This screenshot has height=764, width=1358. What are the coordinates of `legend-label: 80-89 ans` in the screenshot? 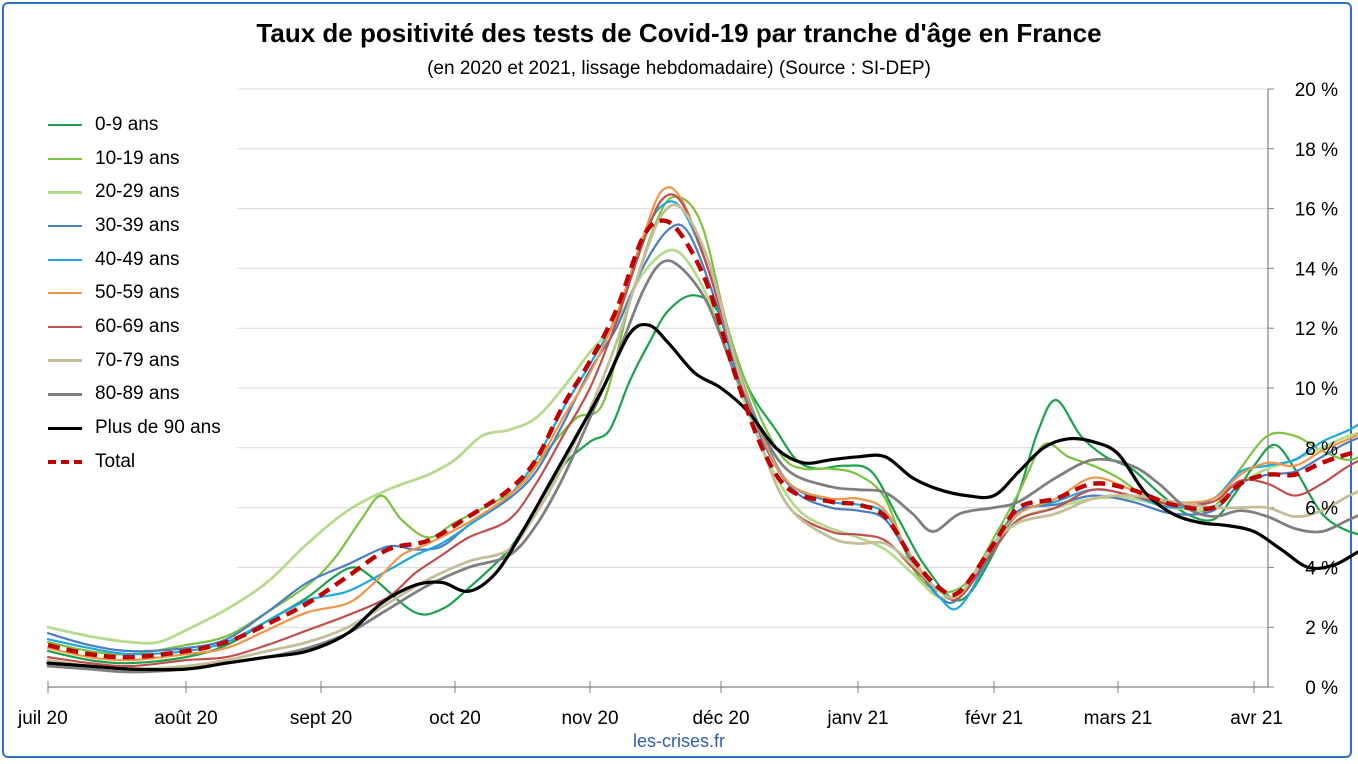 It's located at (137, 394).